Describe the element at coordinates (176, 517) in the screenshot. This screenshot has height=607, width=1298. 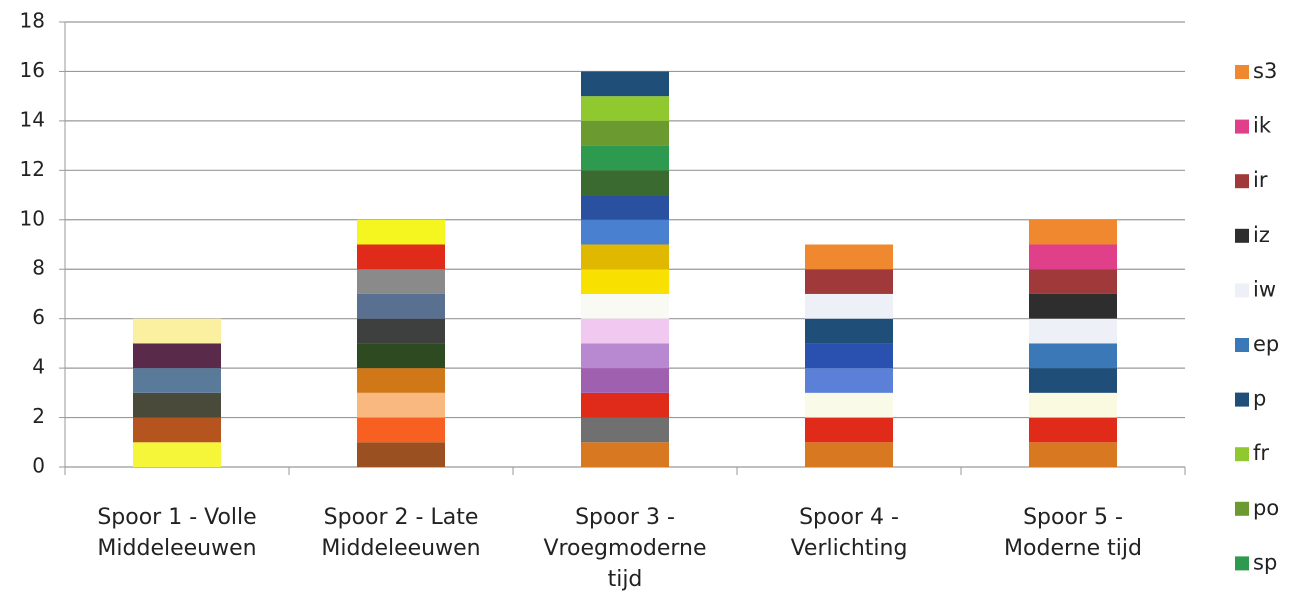
I see `x-tick-label: Spoor 1 - Volle` at that location.